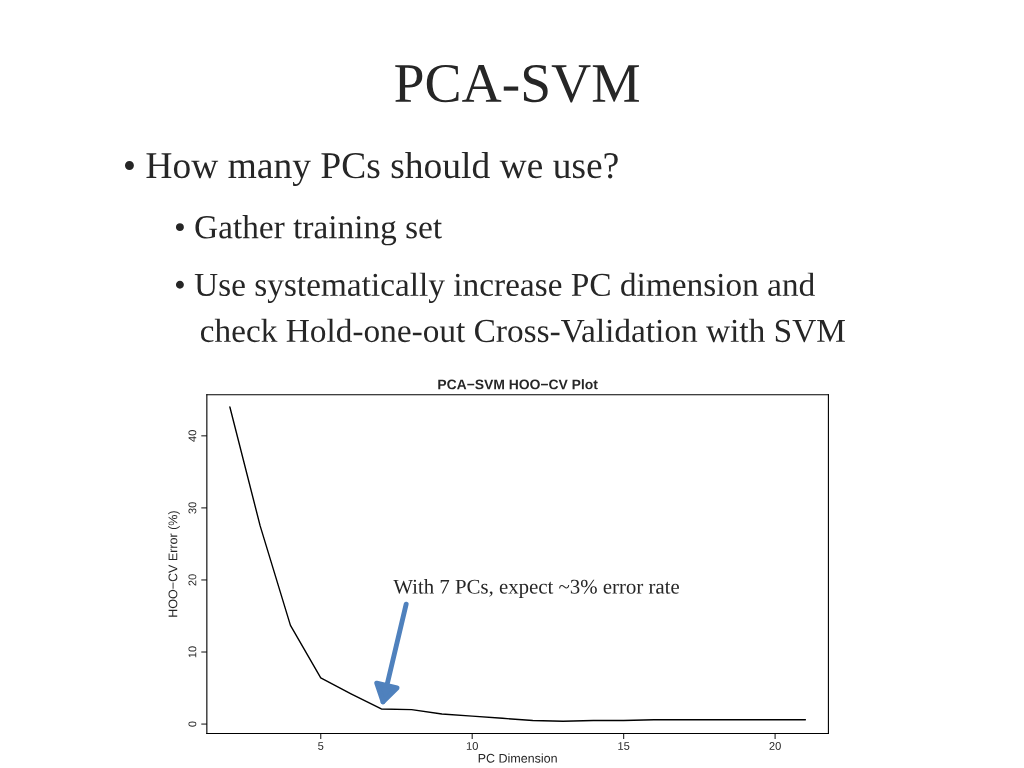 Image resolution: width=1024 pixels, height=768 pixels. Describe the element at coordinates (624, 746) in the screenshot. I see `x-tick-label: 15` at that location.